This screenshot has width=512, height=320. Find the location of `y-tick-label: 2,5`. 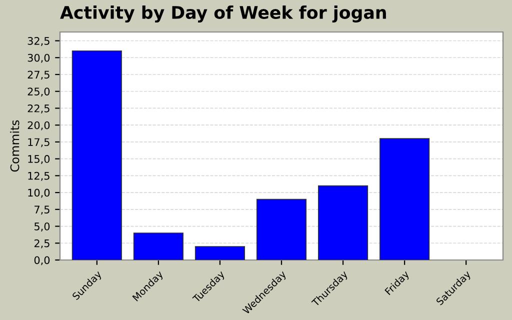

y-tick-label: 2,5 is located at coordinates (42, 243).